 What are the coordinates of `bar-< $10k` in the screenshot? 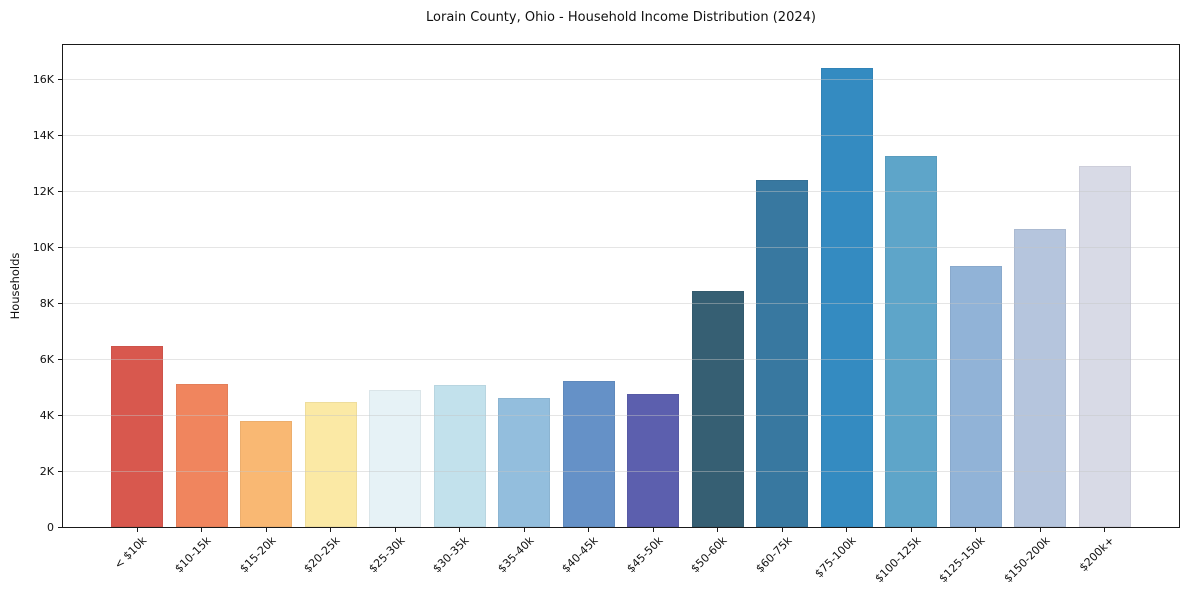 It's located at (137, 436).